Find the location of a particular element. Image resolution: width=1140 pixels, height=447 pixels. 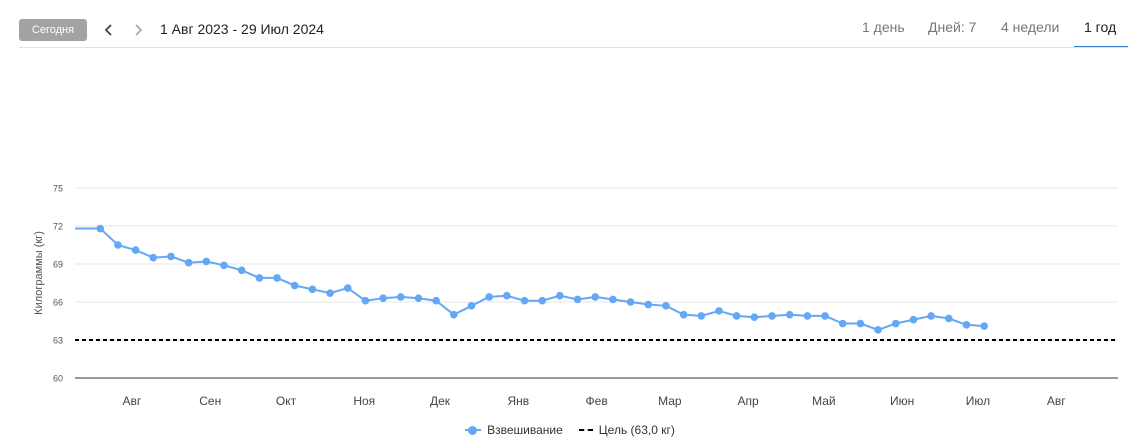

x-tick-label: Ноя is located at coordinates (364, 401).